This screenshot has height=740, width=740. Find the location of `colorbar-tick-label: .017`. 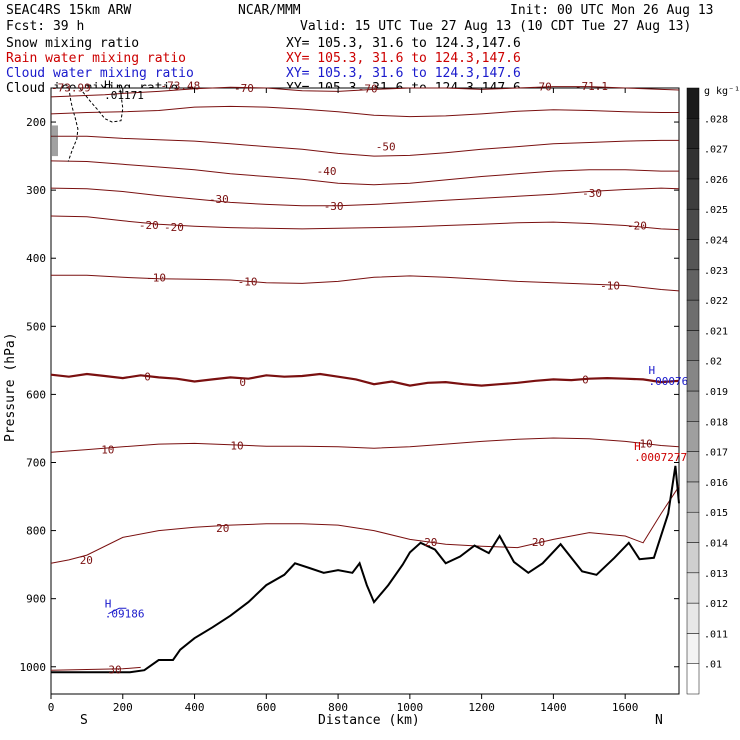

colorbar-tick-label: .017 is located at coordinates (716, 453).